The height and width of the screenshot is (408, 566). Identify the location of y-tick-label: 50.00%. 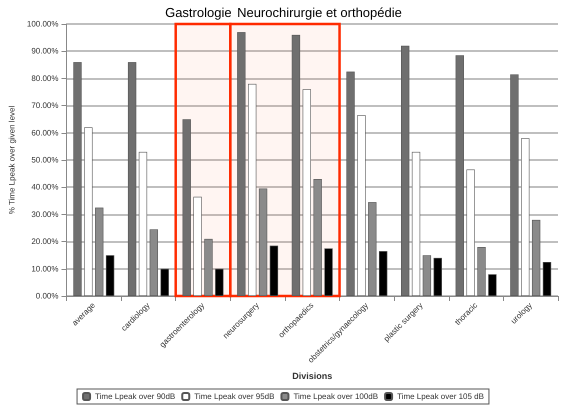
(44, 160).